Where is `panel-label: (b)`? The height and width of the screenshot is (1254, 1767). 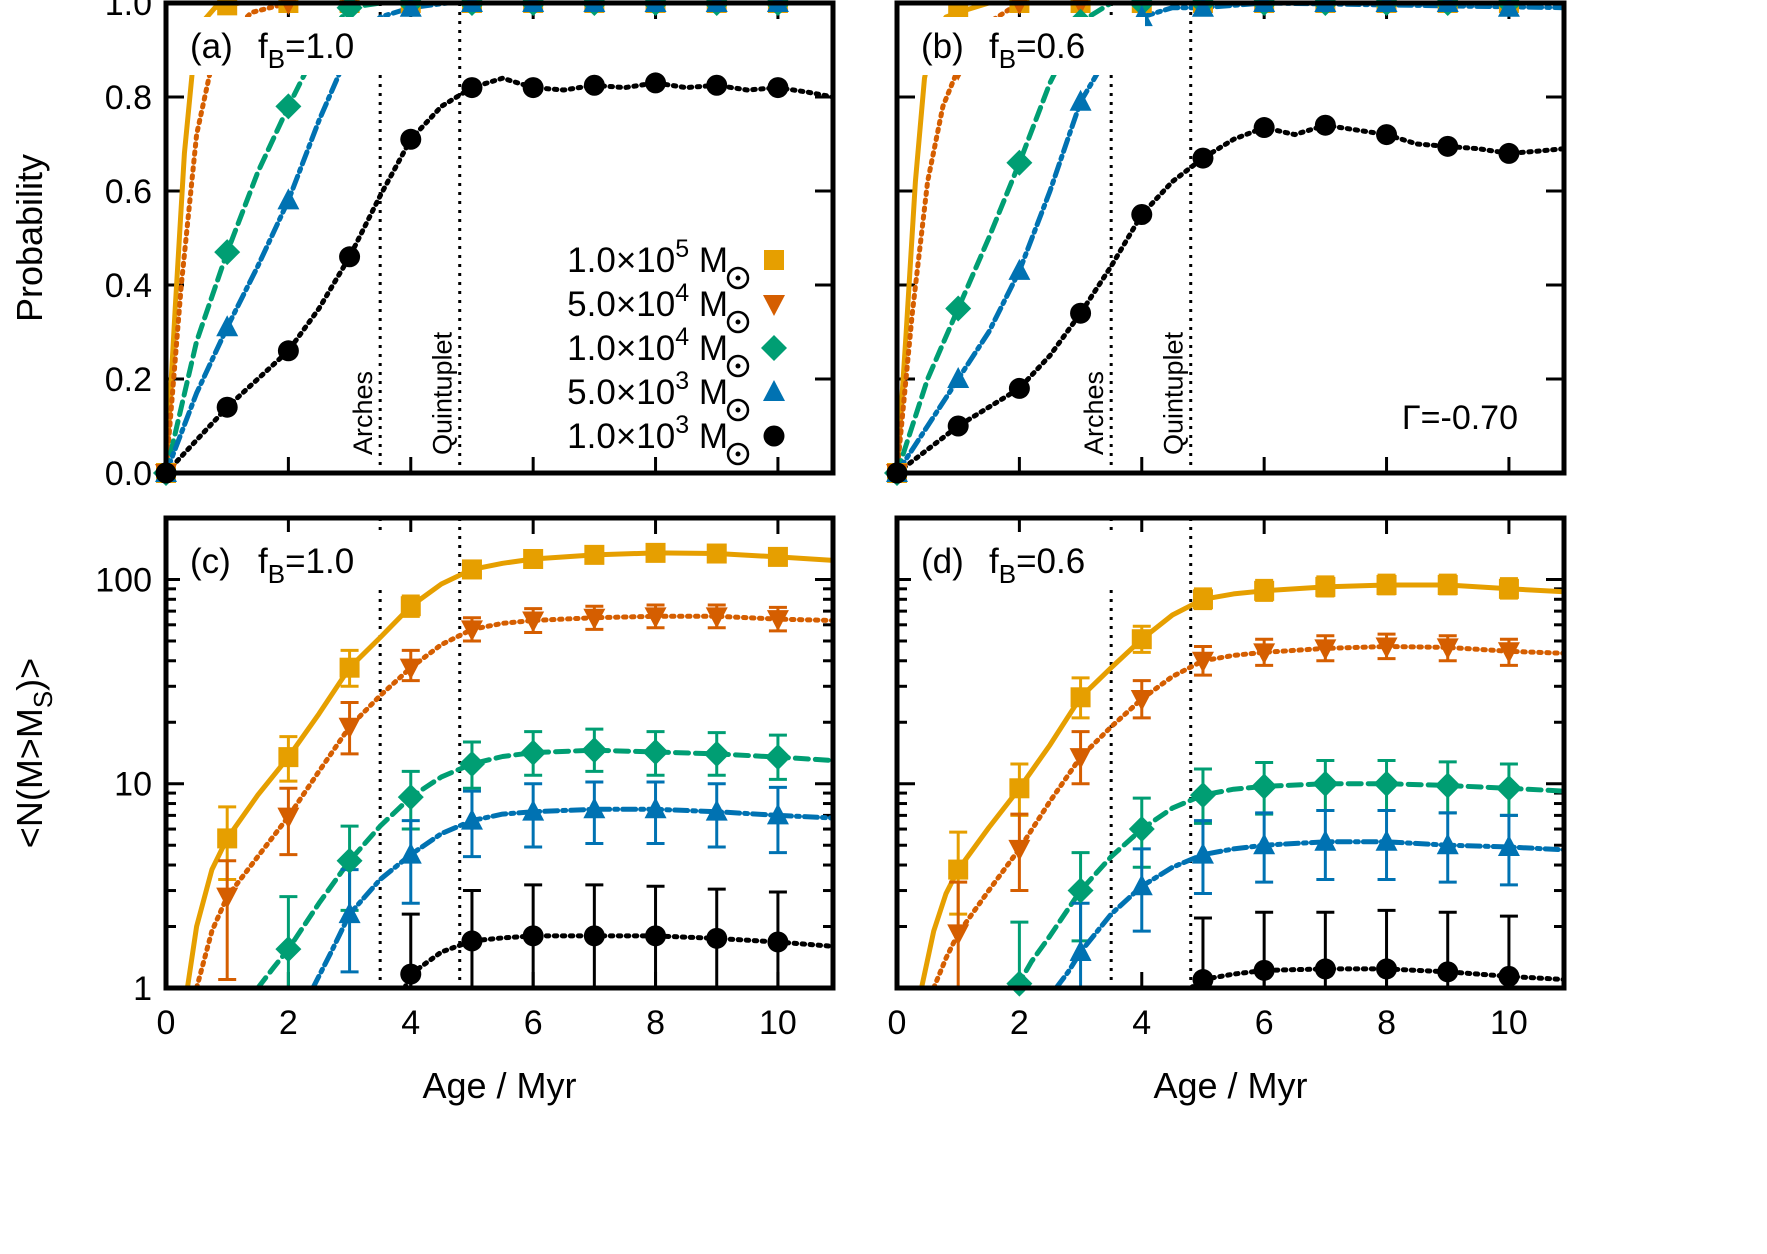 panel-label: (b) is located at coordinates (942, 46).